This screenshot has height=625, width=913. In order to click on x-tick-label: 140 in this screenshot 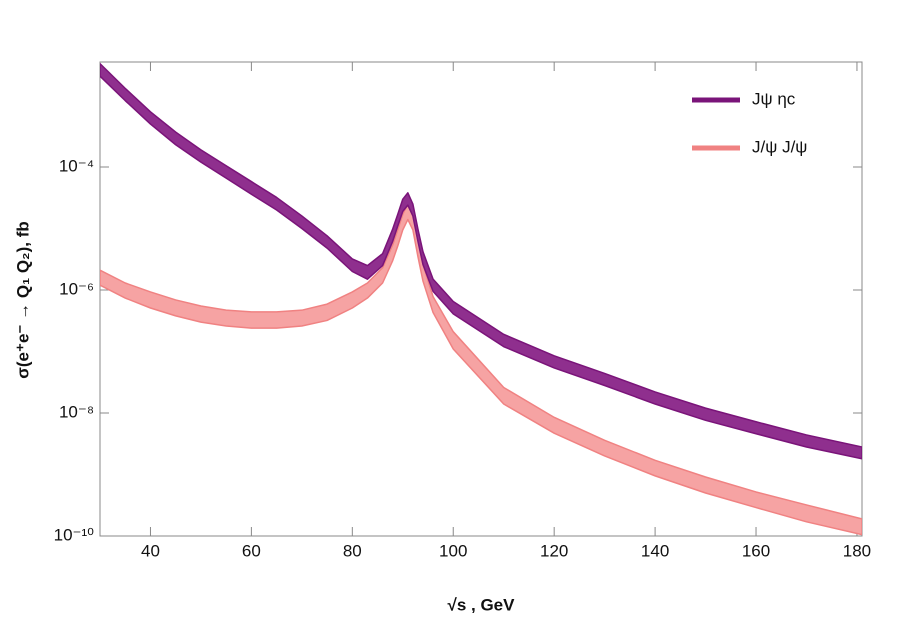, I will do `click(655, 550)`.